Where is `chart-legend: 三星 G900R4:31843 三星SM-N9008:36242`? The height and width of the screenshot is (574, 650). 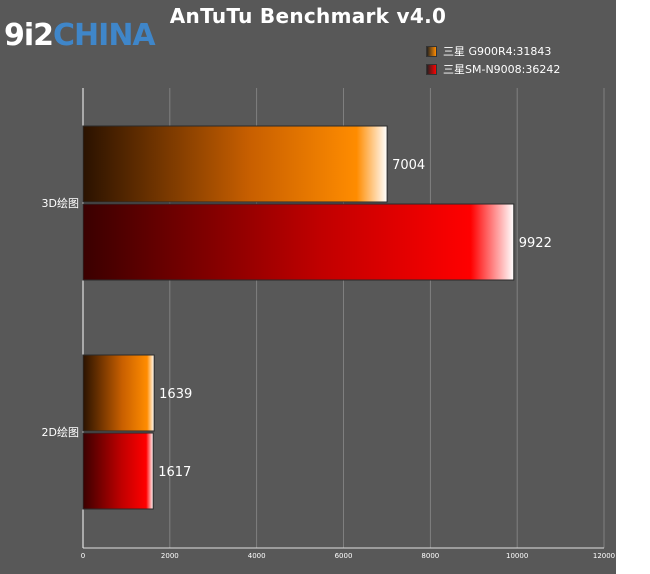
chart-legend: 三星 G900R4:31843 三星SM-N9008:36242 is located at coordinates (493, 60).